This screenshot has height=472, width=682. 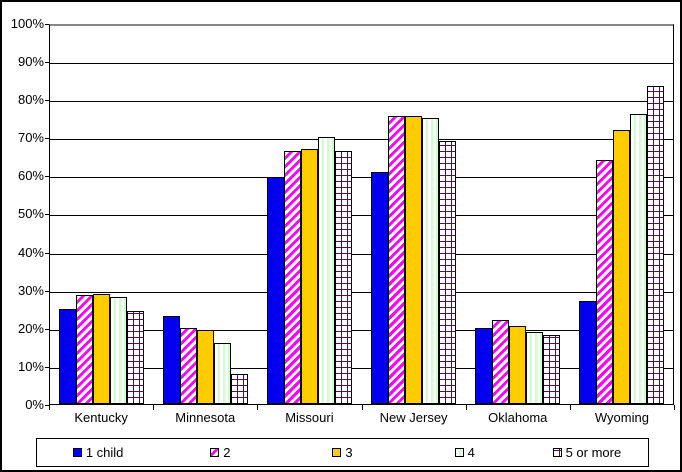 What do you see at coordinates (30, 328) in the screenshot?
I see `y-tick-label: 20%` at bounding box center [30, 328].